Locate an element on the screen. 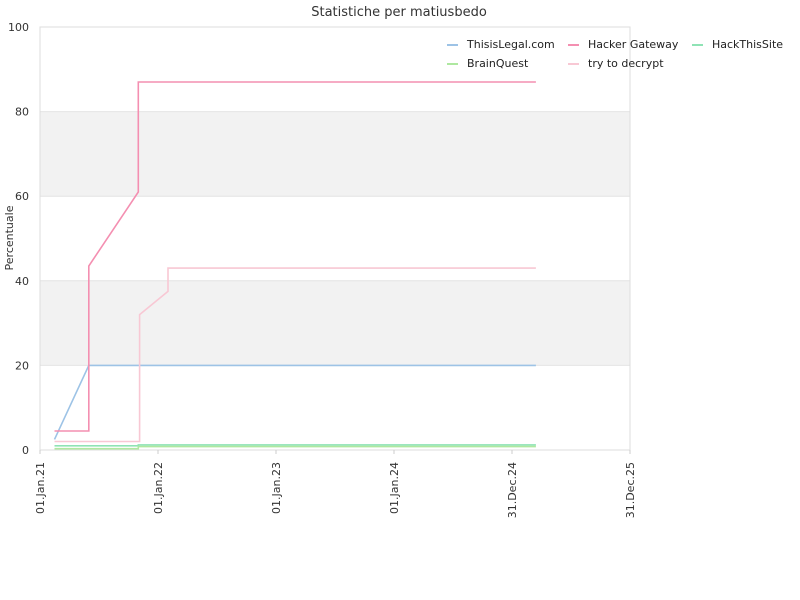  legend-item: BrainQuest is located at coordinates (488, 63).